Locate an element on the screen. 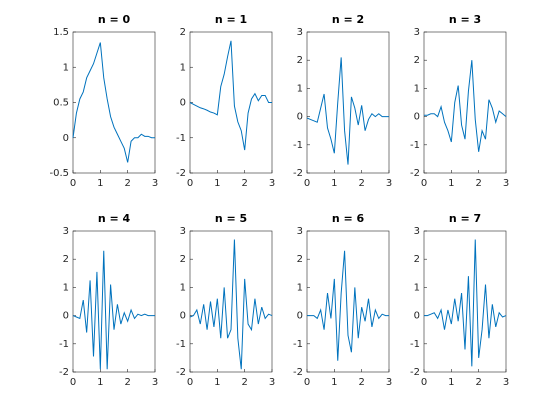  y-tick-label: -0.5 is located at coordinates (59, 173).